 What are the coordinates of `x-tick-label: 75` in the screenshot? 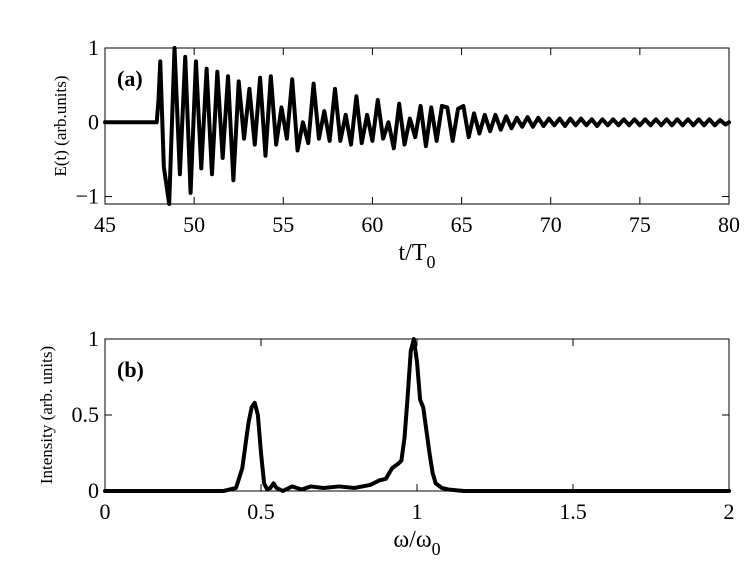 It's located at (640, 224).